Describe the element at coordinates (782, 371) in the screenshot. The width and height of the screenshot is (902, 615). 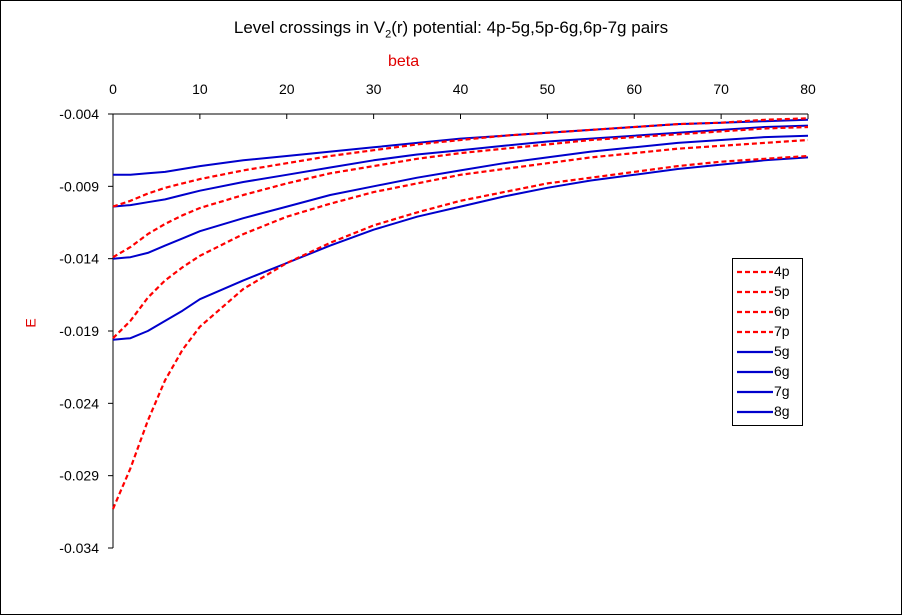
I see `legend-label: 6g` at that location.